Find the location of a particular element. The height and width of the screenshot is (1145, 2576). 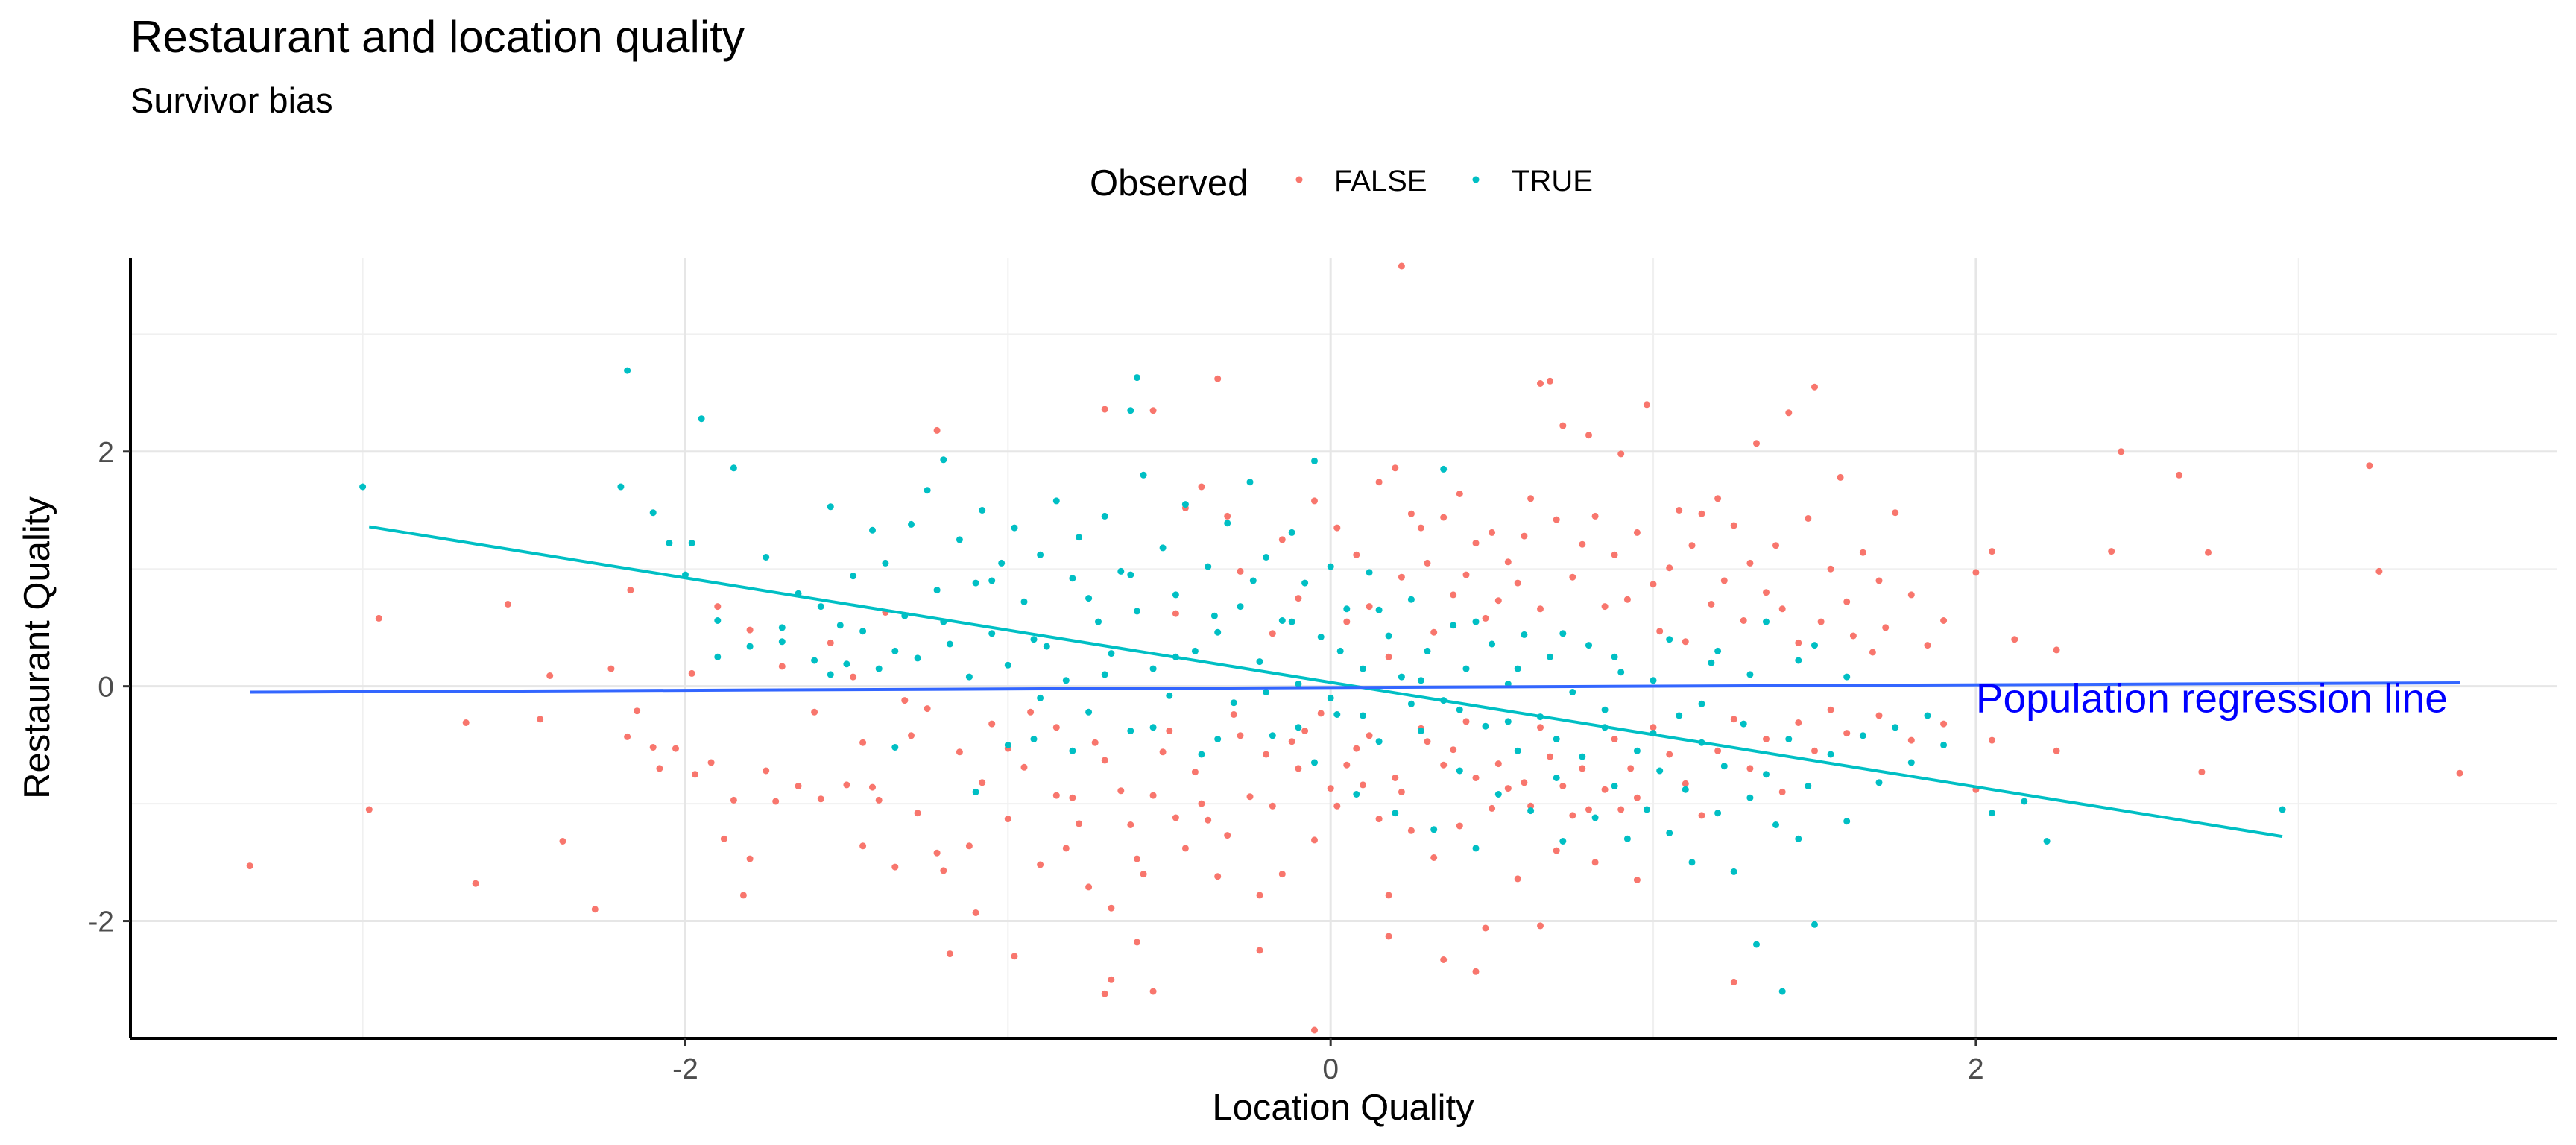

x-tick-label: 2 is located at coordinates (1976, 1069).